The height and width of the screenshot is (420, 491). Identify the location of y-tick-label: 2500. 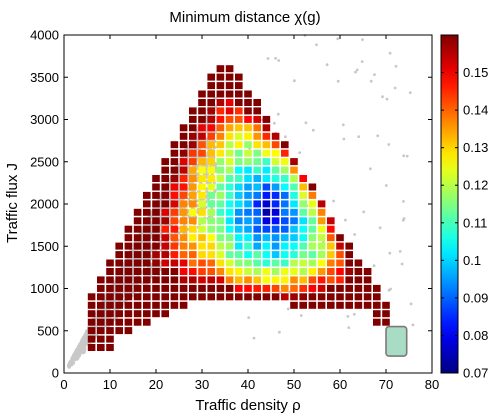
(44, 161).